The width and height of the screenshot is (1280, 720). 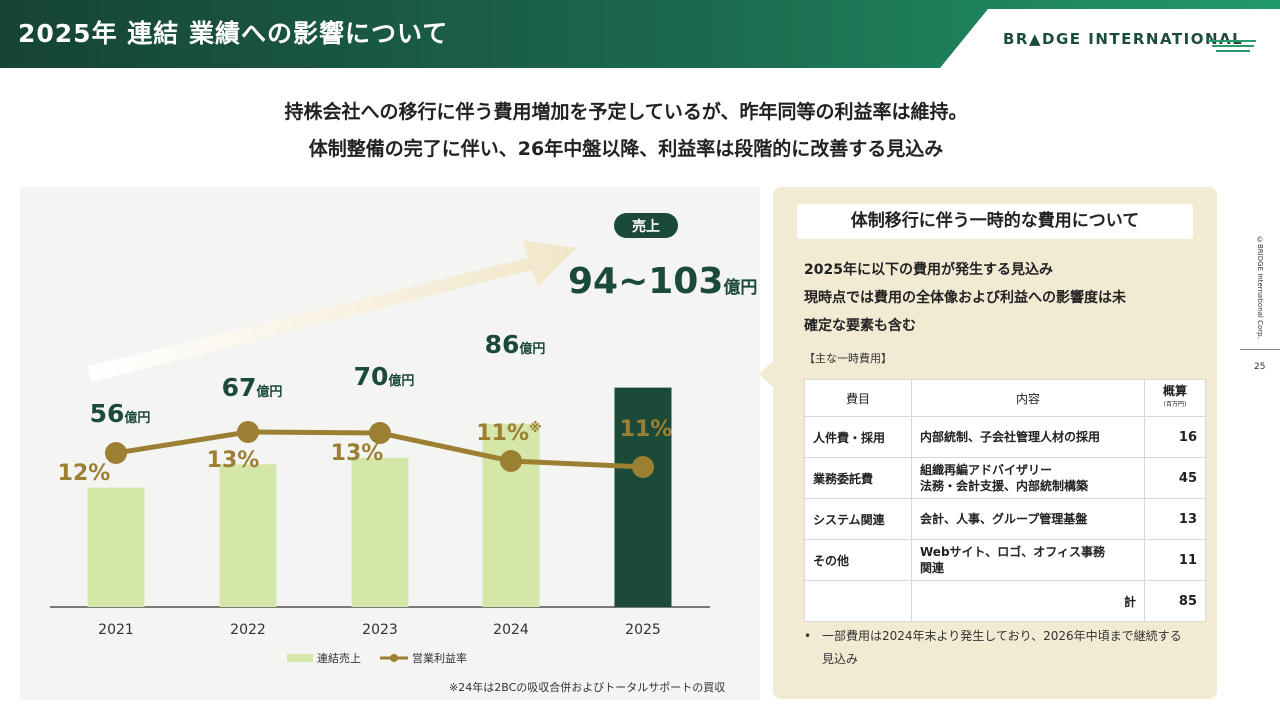 I want to click on margin-label: 12%, so click(x=84, y=473).